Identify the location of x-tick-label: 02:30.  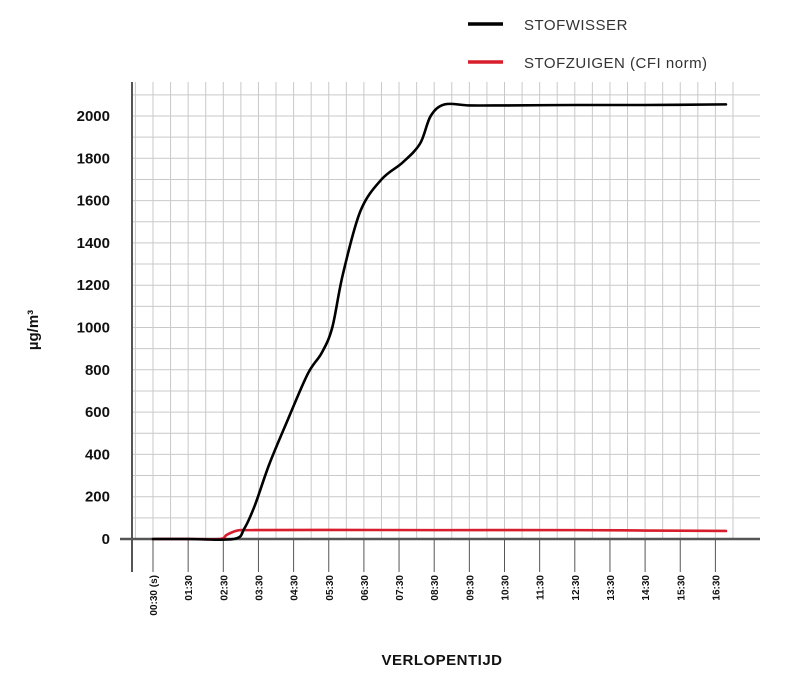
(224, 588).